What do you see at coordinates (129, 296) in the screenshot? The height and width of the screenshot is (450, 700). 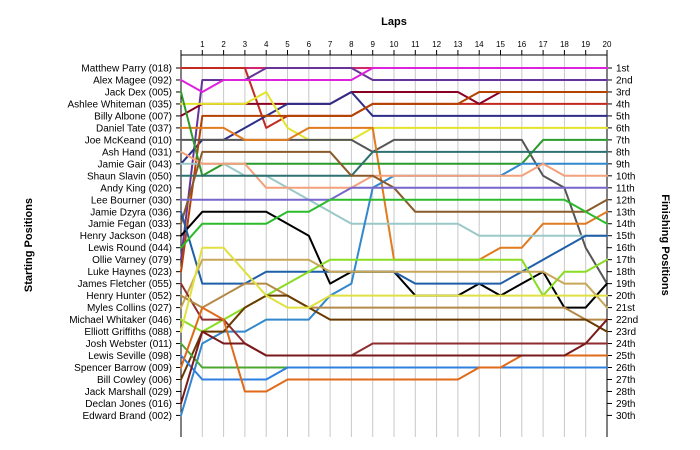 I see `starting-position-label: Henry Hunter (052)` at bounding box center [129, 296].